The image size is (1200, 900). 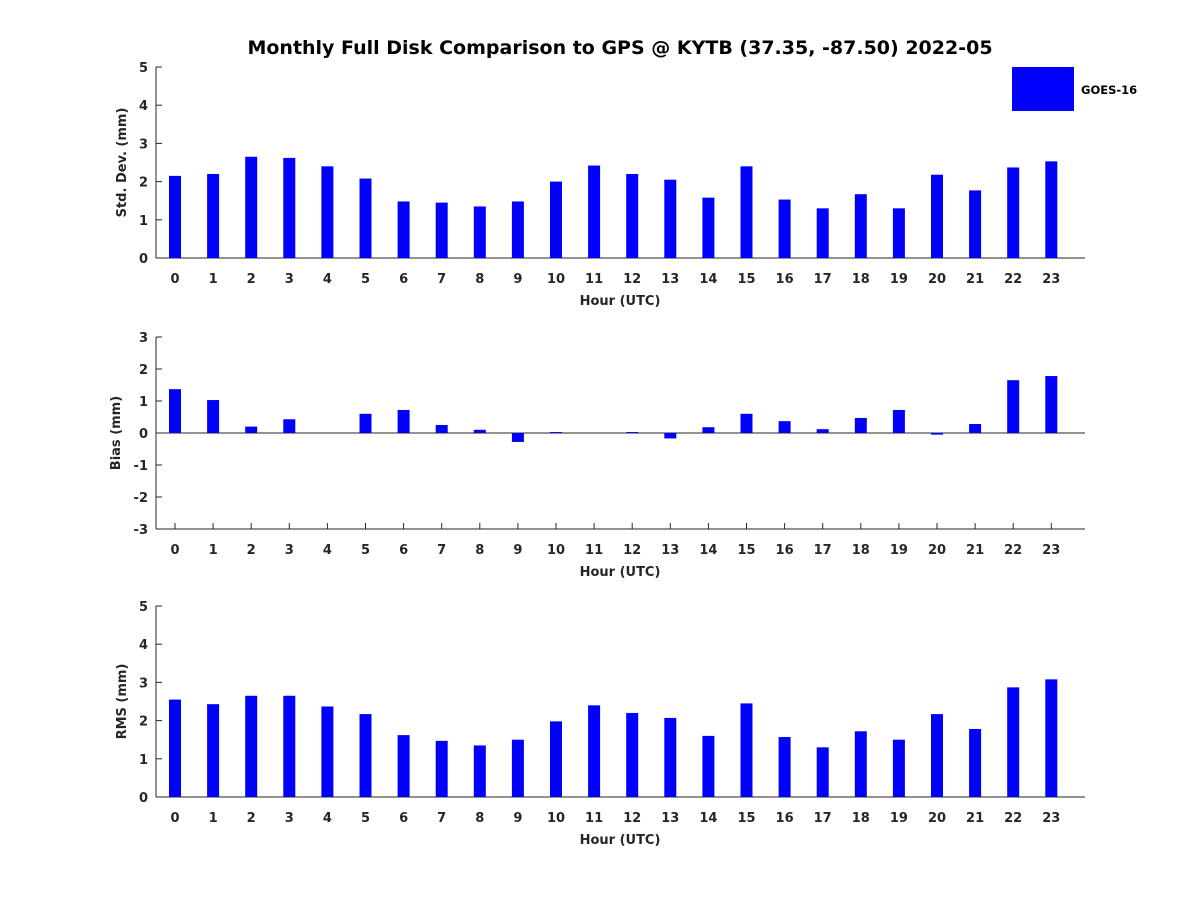 What do you see at coordinates (785, 550) in the screenshot?
I see `bias-x-tick-label: 16` at bounding box center [785, 550].